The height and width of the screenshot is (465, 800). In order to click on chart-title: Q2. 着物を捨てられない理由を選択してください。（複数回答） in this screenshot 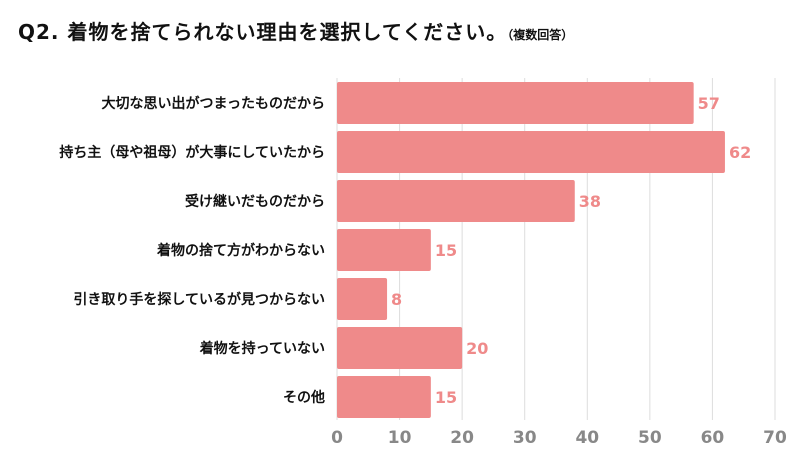, I will do `click(295, 30)`.